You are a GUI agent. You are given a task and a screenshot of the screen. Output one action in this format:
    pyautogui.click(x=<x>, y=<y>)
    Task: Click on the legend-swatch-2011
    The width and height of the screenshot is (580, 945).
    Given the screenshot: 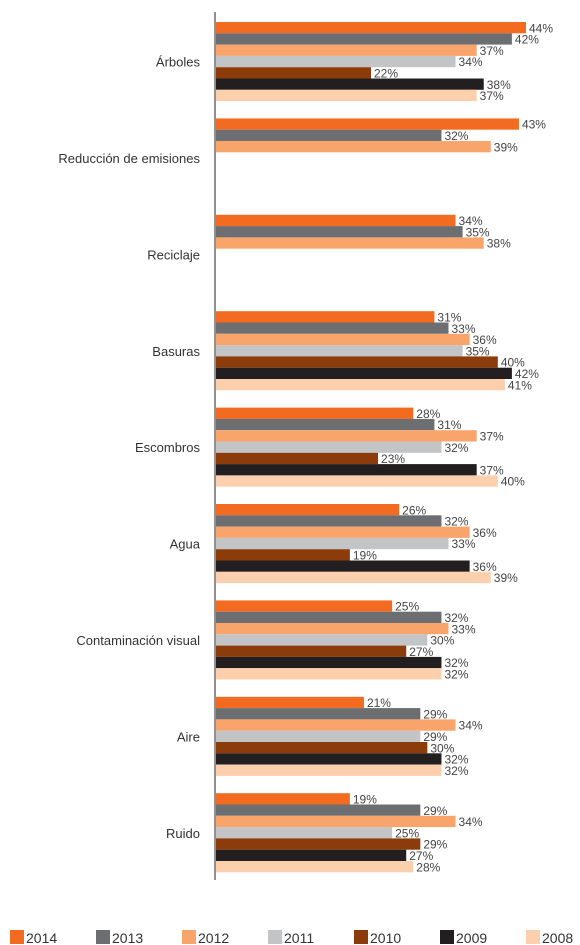 What is the action you would take?
    pyautogui.click(x=275, y=937)
    